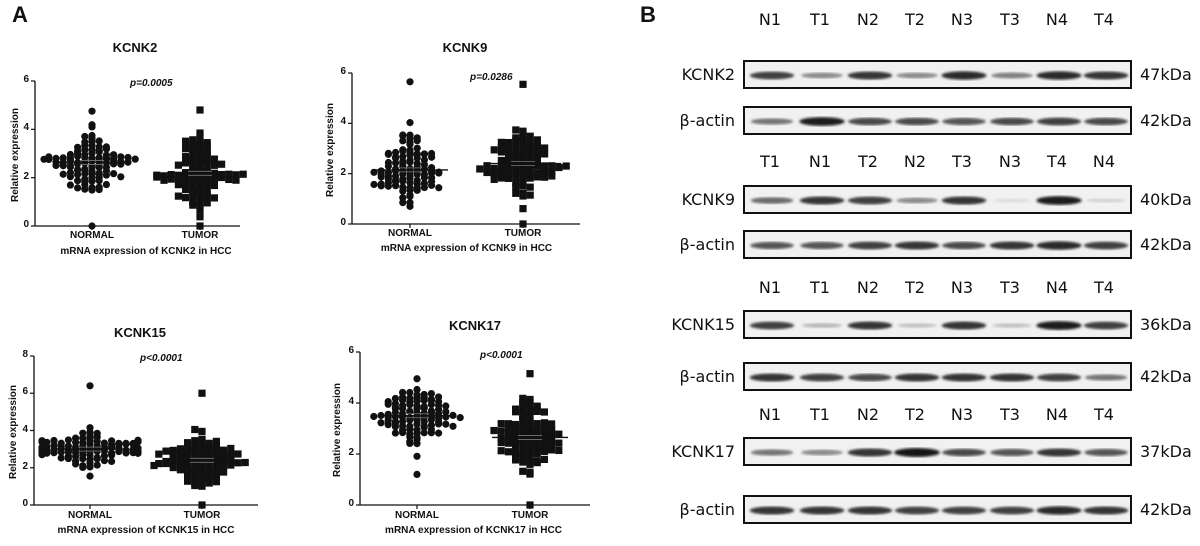 The image size is (1200, 546). Describe the element at coordinates (708, 74) in the screenshot. I see `row-label-kcnk2: KCNK2` at that location.